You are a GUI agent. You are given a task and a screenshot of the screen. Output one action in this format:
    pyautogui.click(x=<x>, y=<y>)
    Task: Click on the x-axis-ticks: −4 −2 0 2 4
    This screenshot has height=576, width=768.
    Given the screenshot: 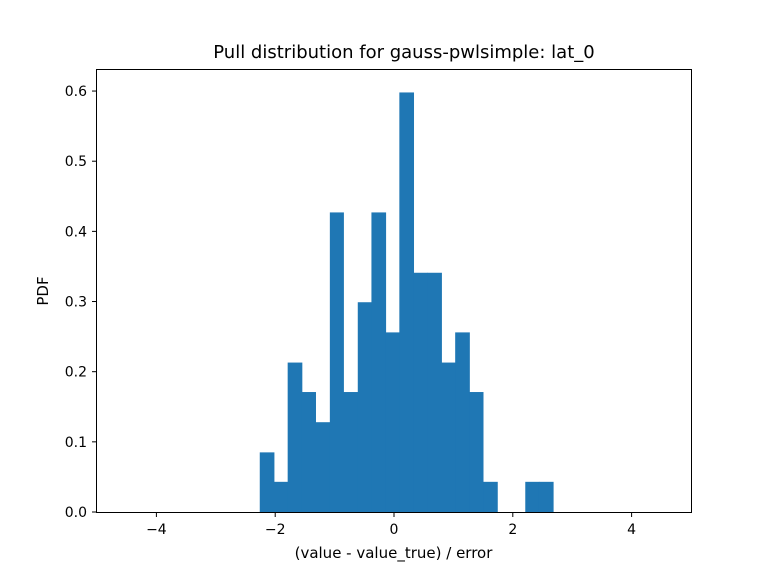 What is the action you would take?
    pyautogui.click(x=391, y=525)
    